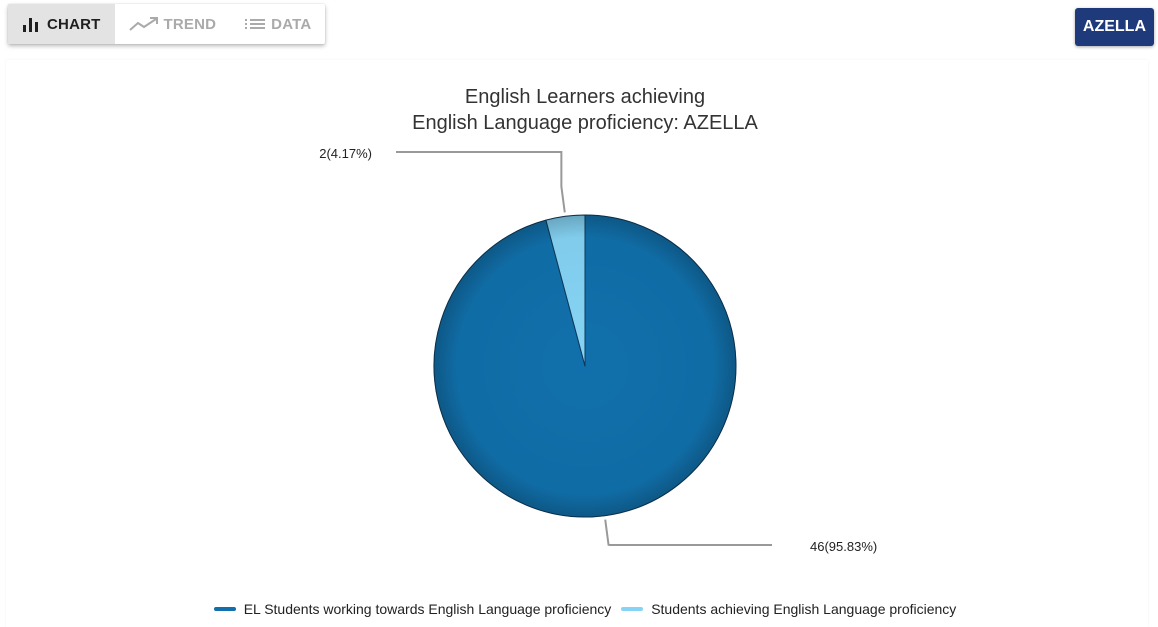 Image resolution: width=1158 pixels, height=627 pixels. I want to click on chart-title-line-1: English Learners achieving, so click(585, 97).